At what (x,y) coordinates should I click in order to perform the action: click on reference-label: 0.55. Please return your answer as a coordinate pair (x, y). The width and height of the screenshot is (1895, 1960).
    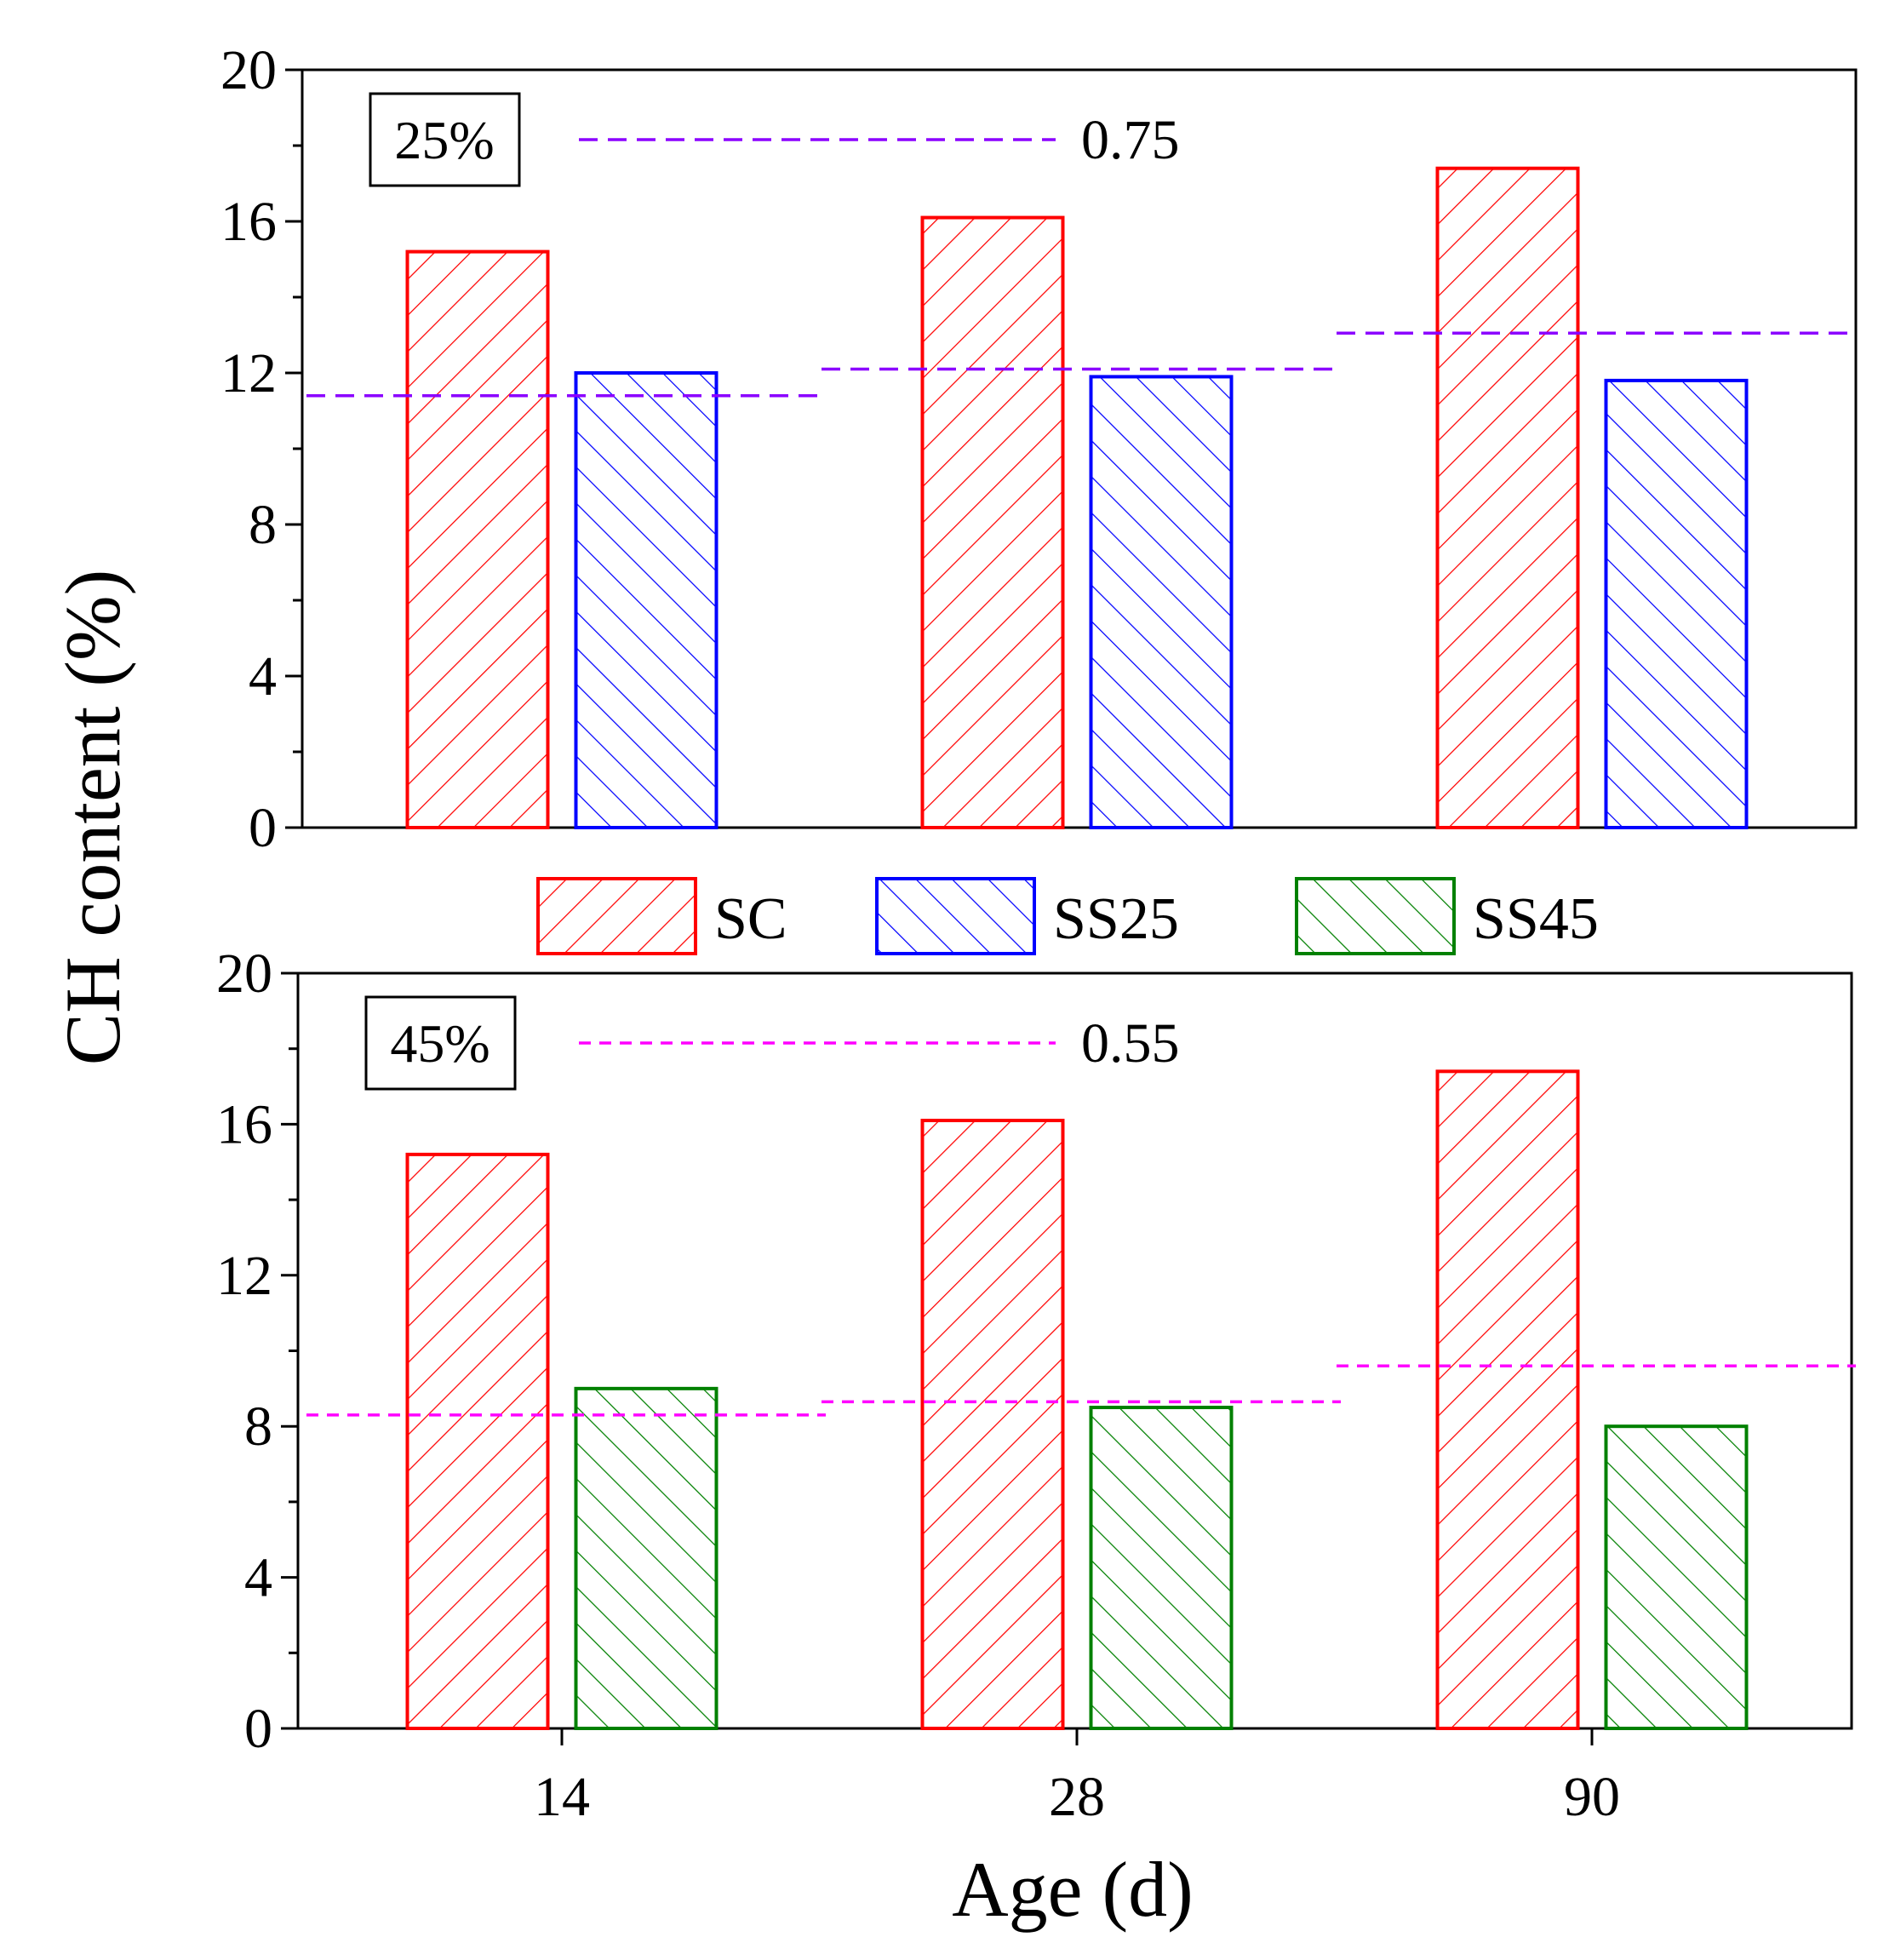
    Looking at the image, I should click on (1130, 1043).